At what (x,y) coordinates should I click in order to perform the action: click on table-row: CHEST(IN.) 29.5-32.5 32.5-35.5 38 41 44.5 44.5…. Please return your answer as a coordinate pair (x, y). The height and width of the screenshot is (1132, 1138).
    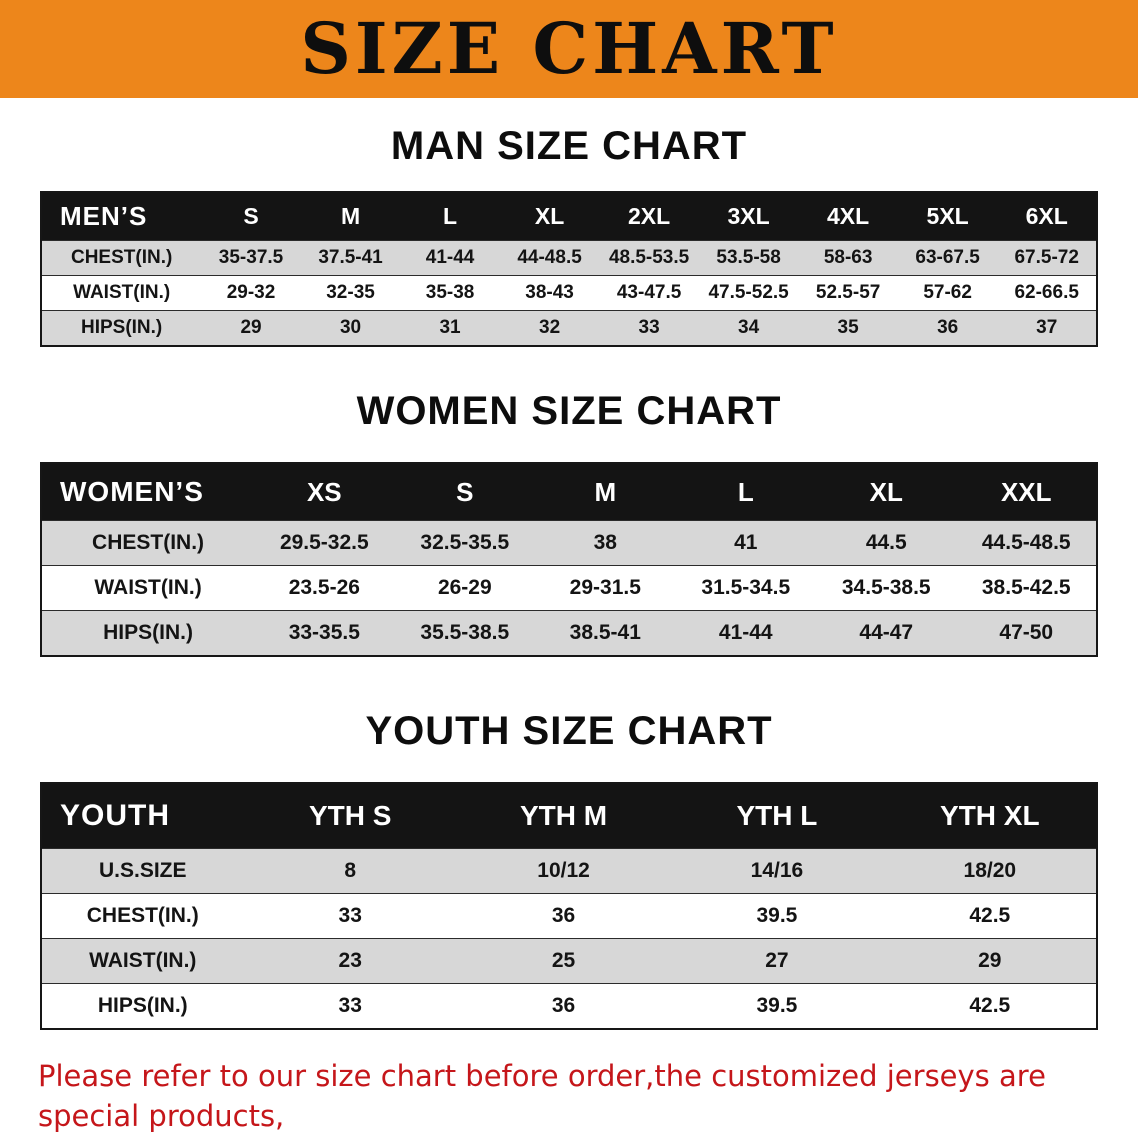
    Looking at the image, I should click on (569, 543).